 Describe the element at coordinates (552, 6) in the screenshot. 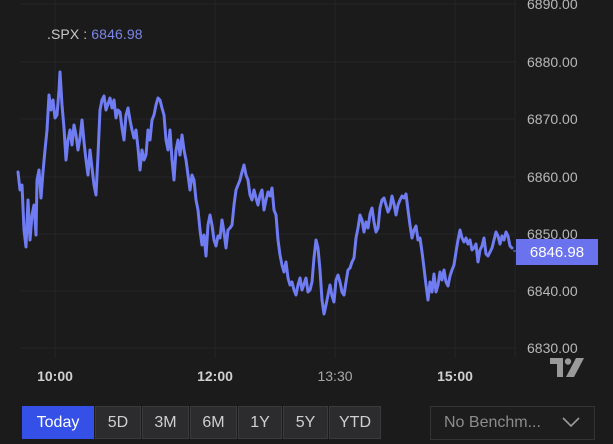

I see `y-axis-label: 6890.00` at that location.